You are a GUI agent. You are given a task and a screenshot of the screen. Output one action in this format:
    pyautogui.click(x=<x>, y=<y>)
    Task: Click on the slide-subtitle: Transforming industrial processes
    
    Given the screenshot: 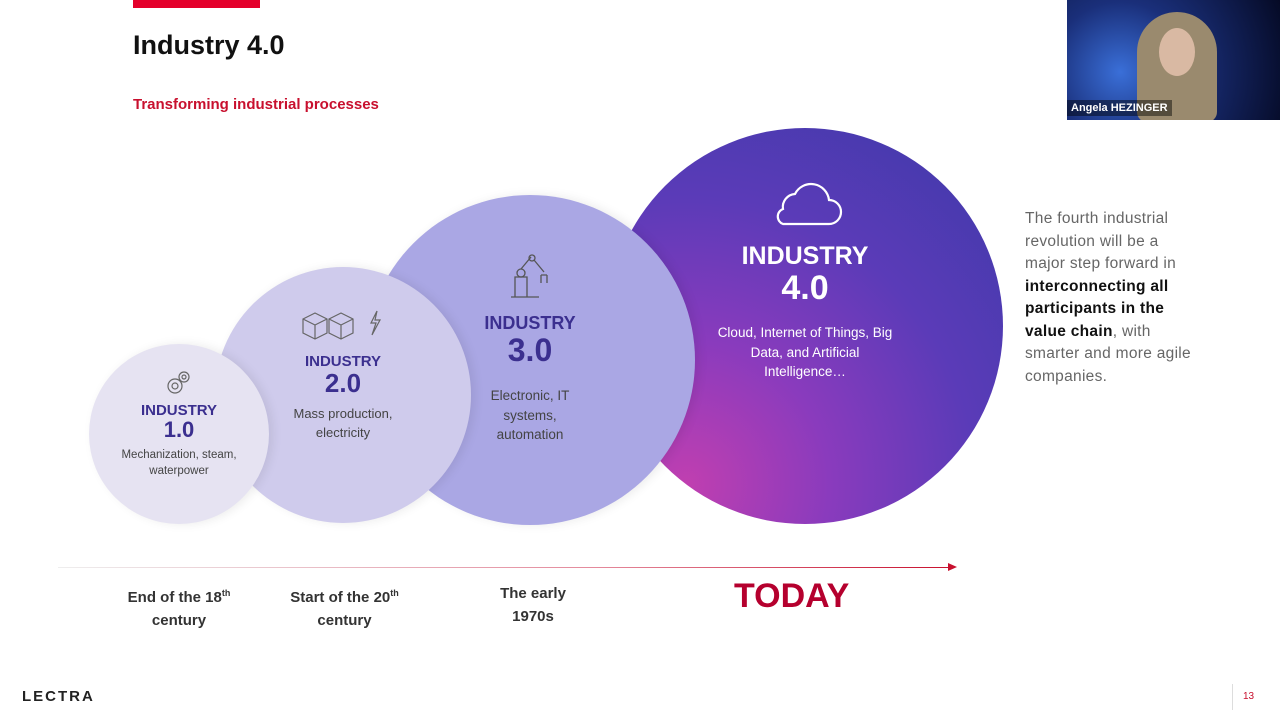 What is the action you would take?
    pyautogui.click(x=256, y=104)
    